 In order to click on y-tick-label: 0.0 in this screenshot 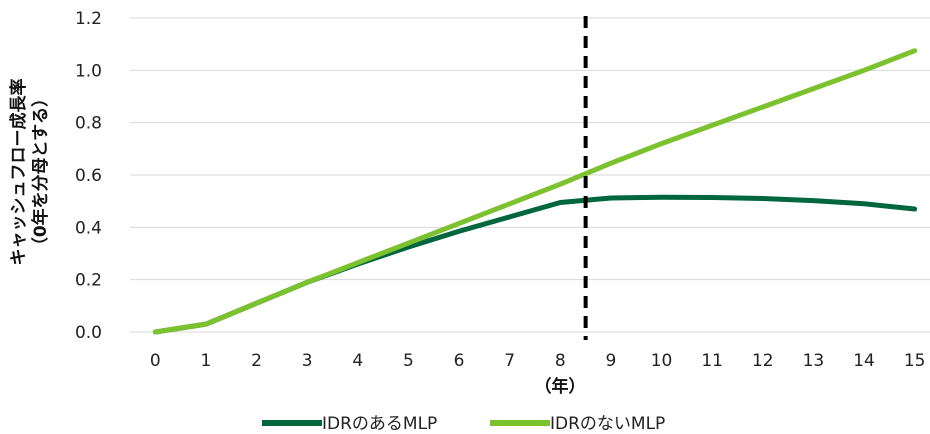, I will do `click(88, 333)`.